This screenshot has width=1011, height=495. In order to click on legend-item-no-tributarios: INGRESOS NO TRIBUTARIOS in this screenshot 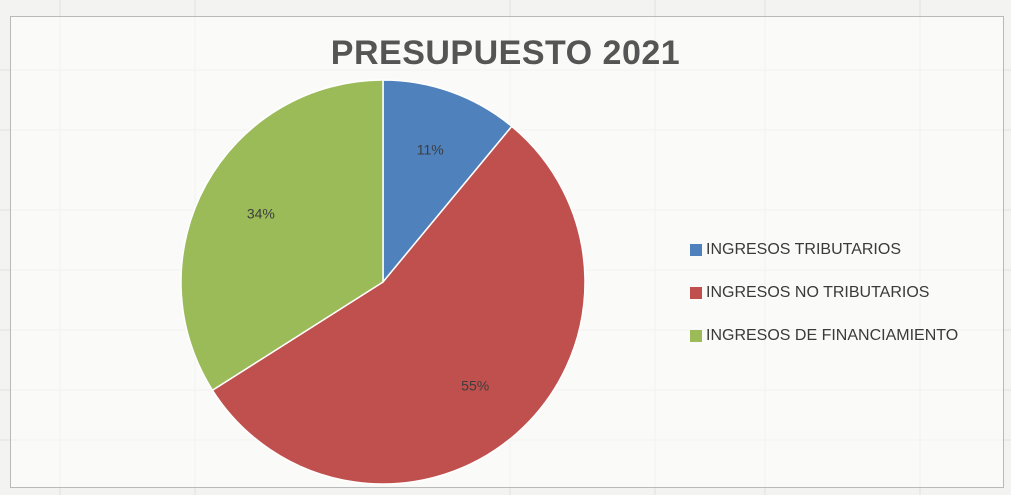, I will do `click(845, 292)`.